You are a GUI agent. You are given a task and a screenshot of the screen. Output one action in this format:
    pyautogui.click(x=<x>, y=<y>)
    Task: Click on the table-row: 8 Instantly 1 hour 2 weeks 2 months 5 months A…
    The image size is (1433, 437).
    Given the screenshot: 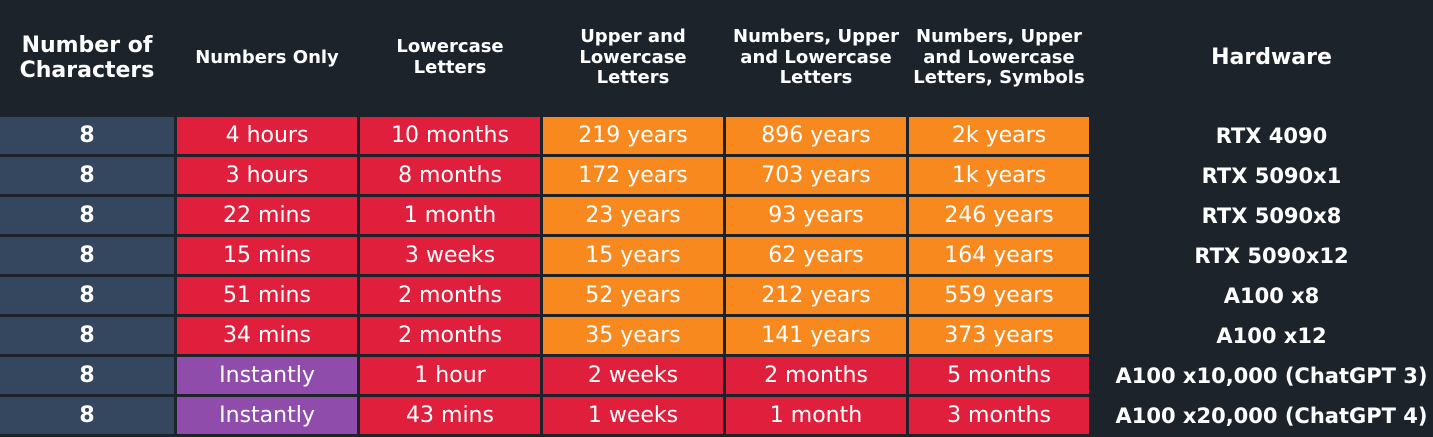 What is the action you would take?
    pyautogui.click(x=716, y=375)
    